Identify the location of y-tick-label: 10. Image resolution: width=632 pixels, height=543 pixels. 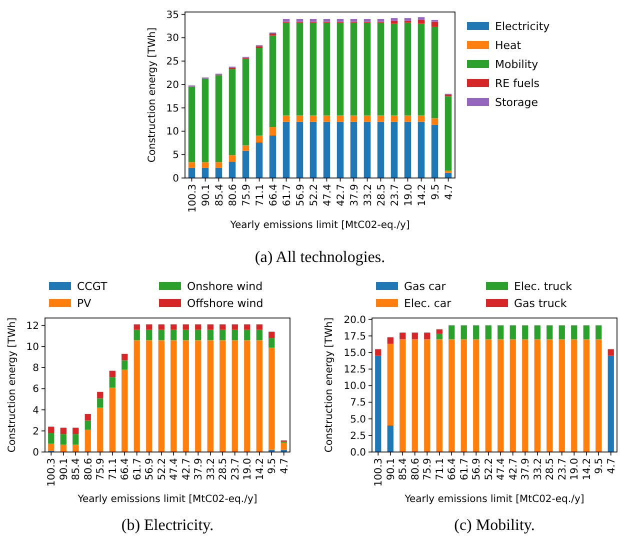
(32, 347).